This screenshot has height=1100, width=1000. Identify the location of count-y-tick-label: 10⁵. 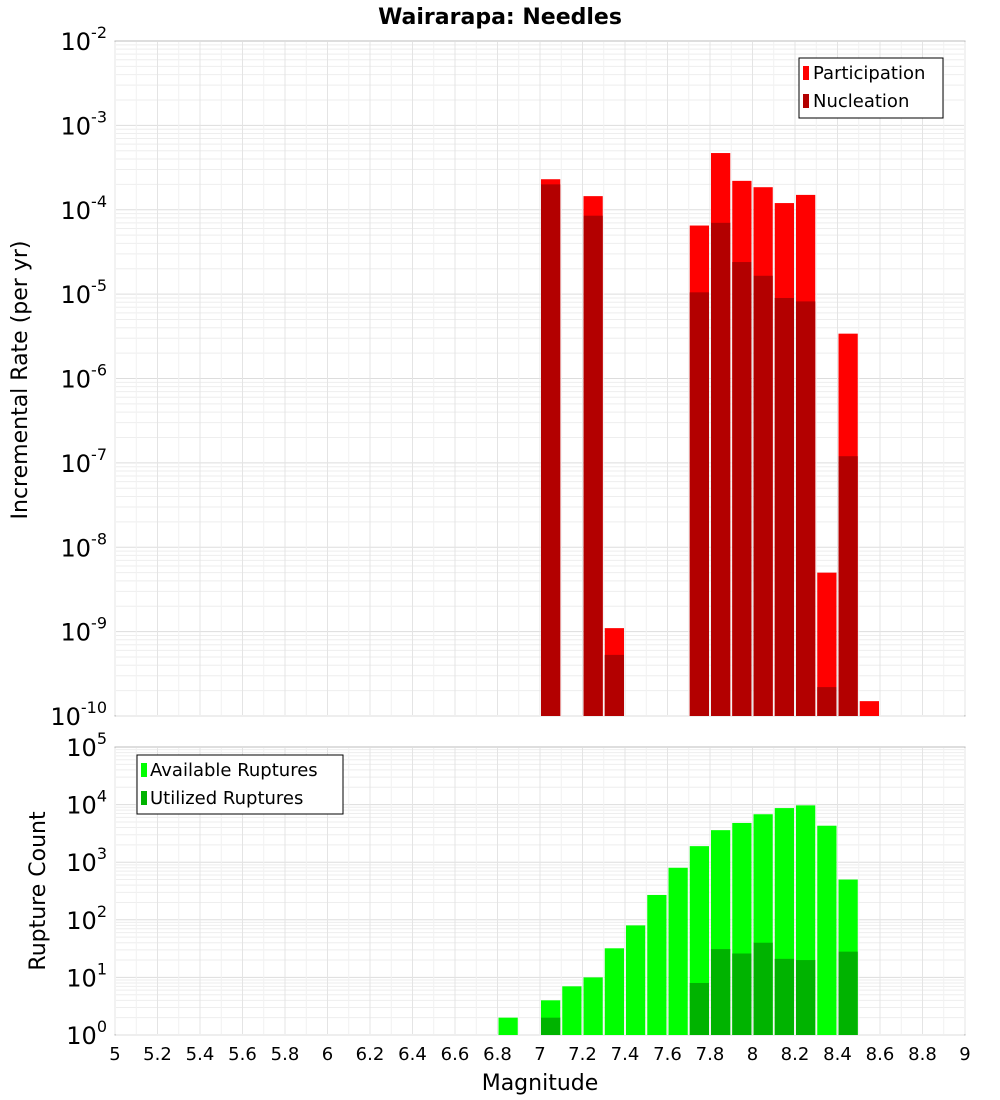
(86, 745).